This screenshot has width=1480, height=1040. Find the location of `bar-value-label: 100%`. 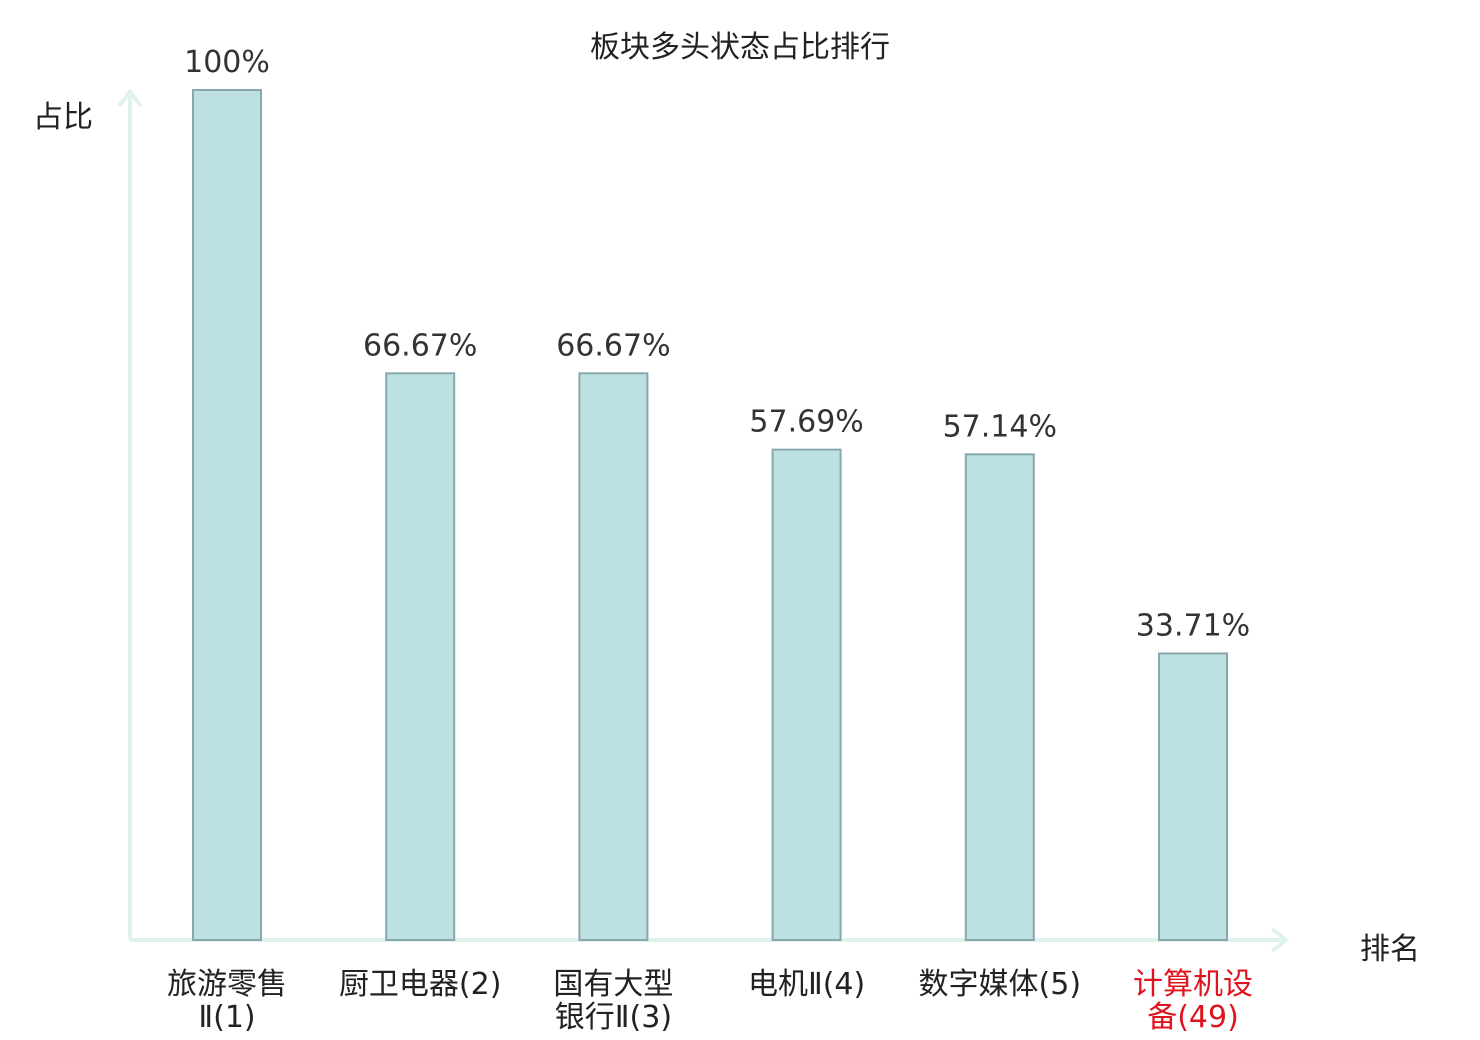

bar-value-label: 100% is located at coordinates (227, 62).